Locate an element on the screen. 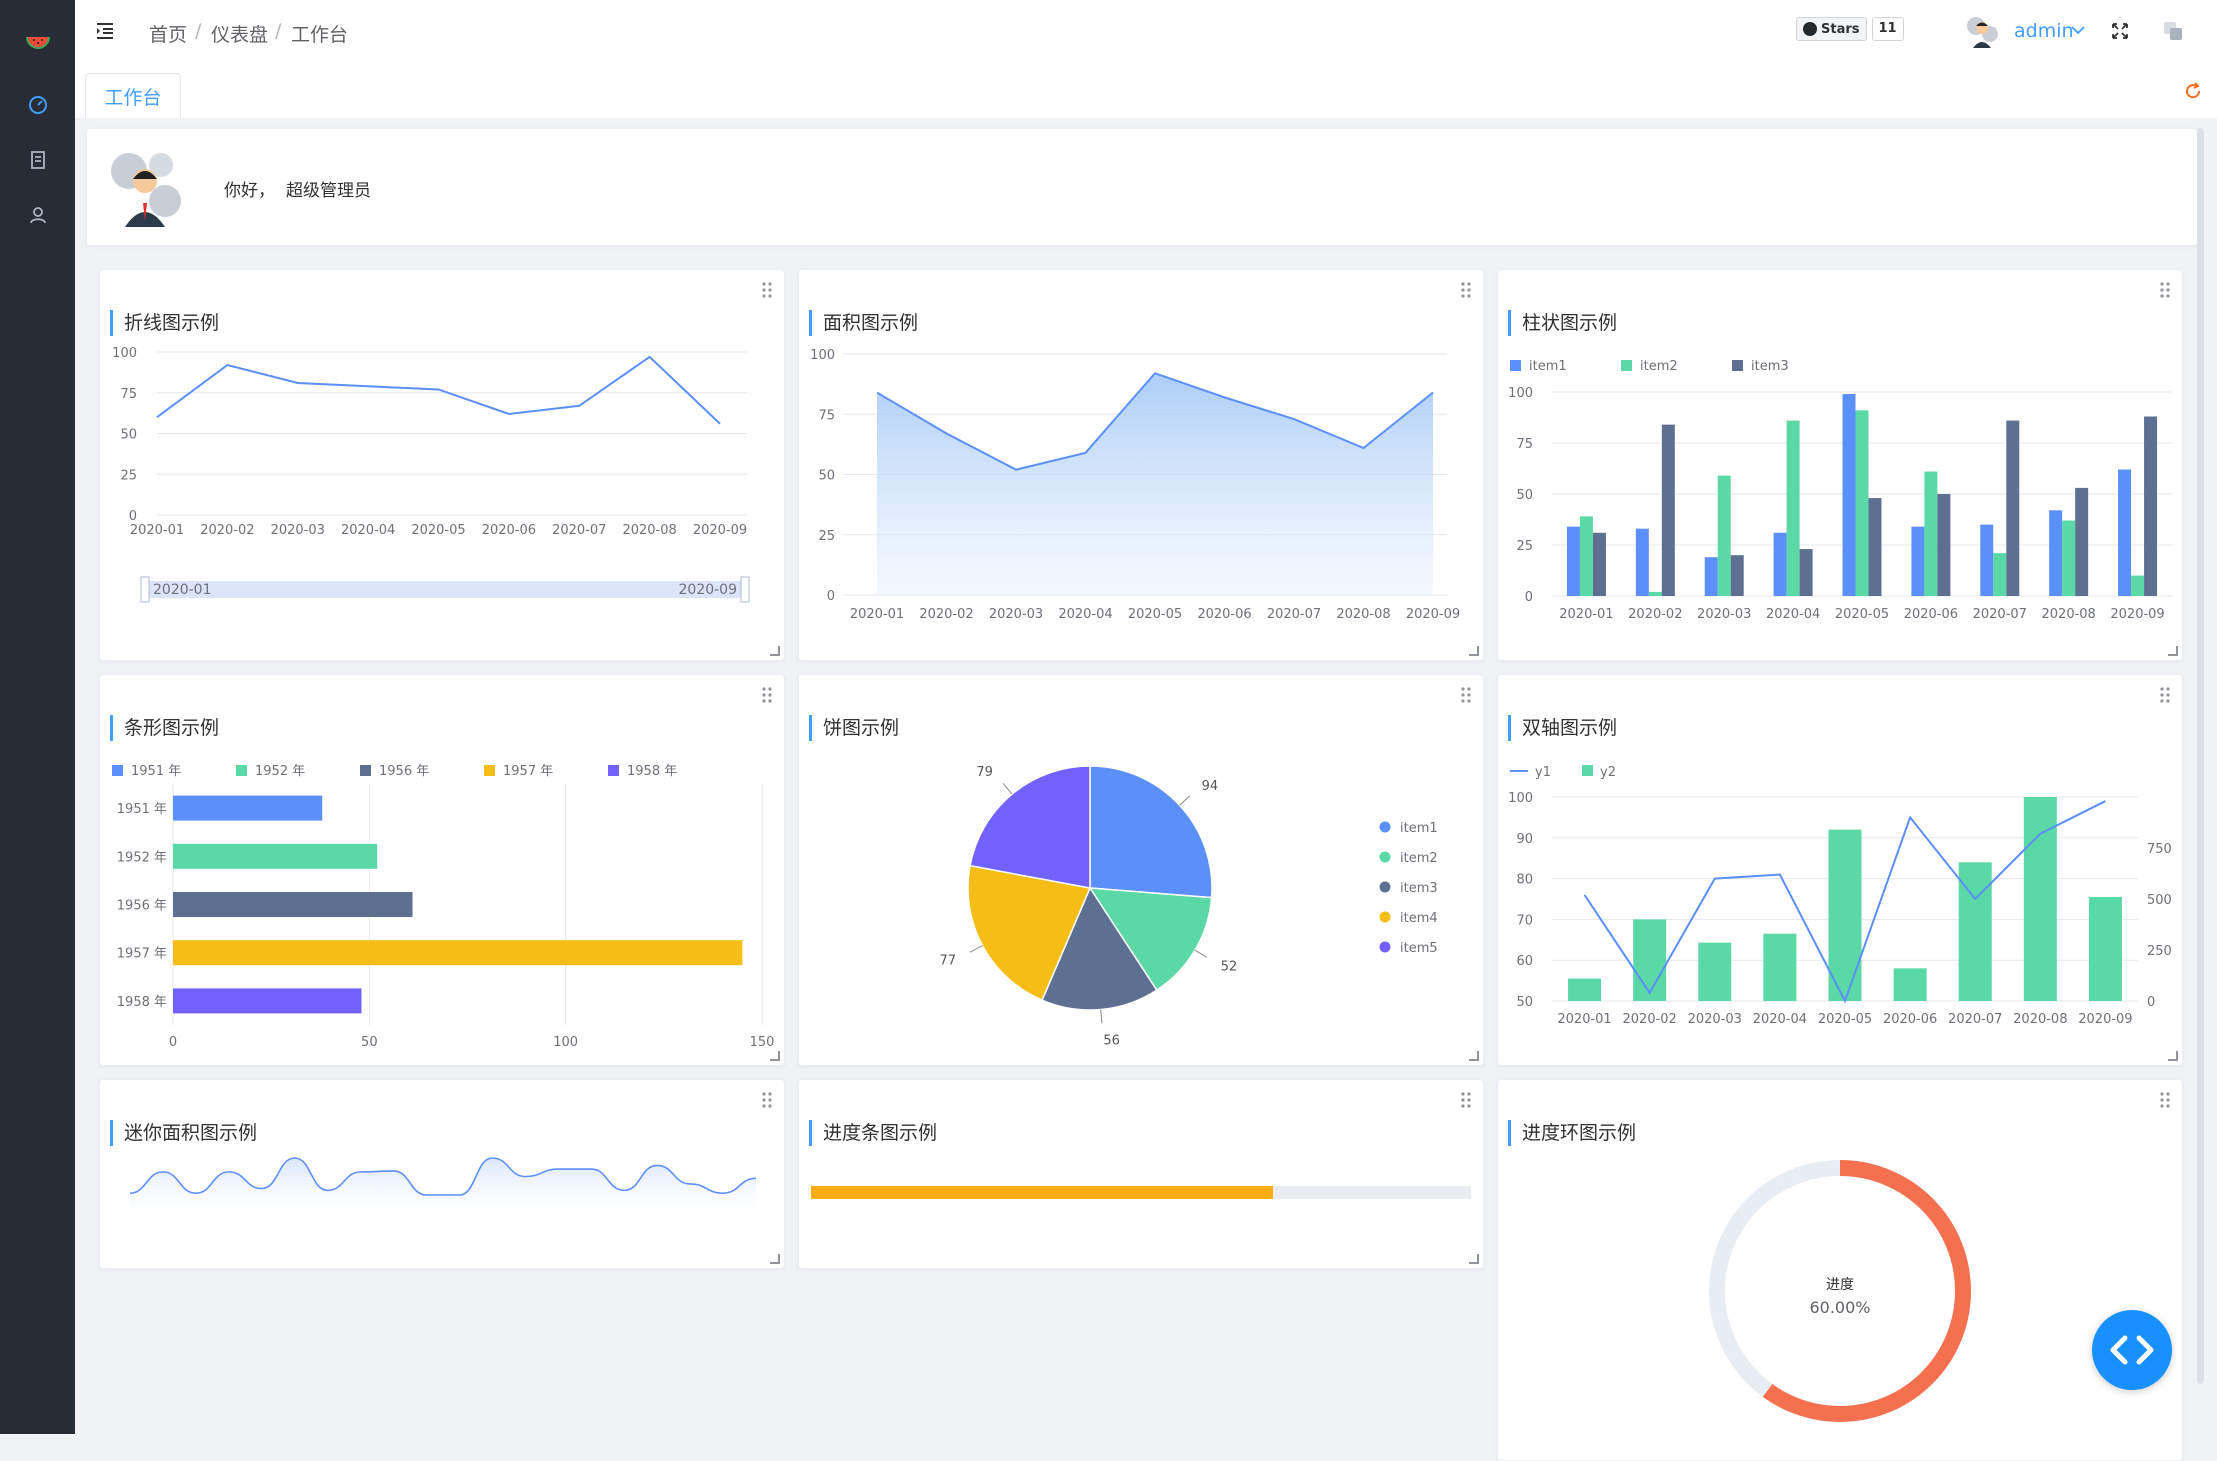 This screenshot has width=2217, height=1461. translate-icon is located at coordinates (2173, 33).